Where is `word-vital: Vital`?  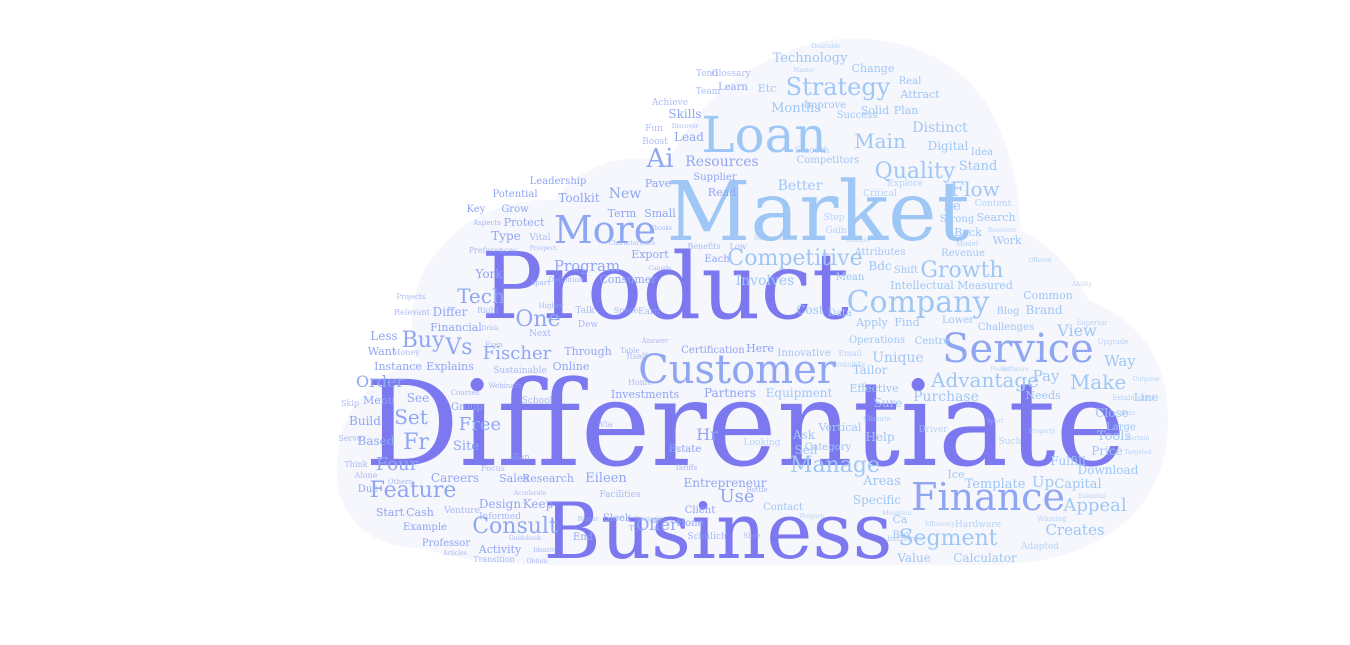
word-vital: Vital is located at coordinates (539, 238).